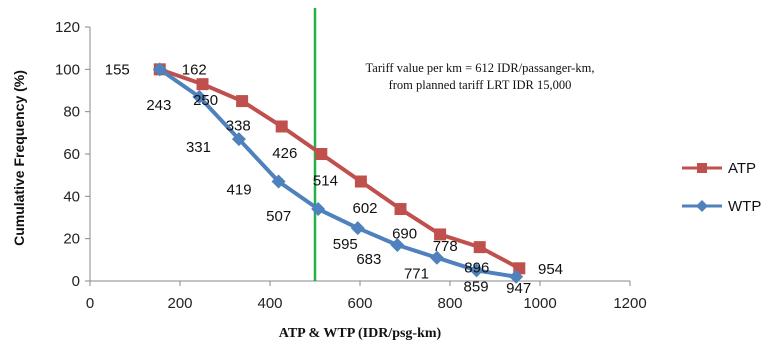  What do you see at coordinates (76, 281) in the screenshot?
I see `y-tick-label: 0` at bounding box center [76, 281].